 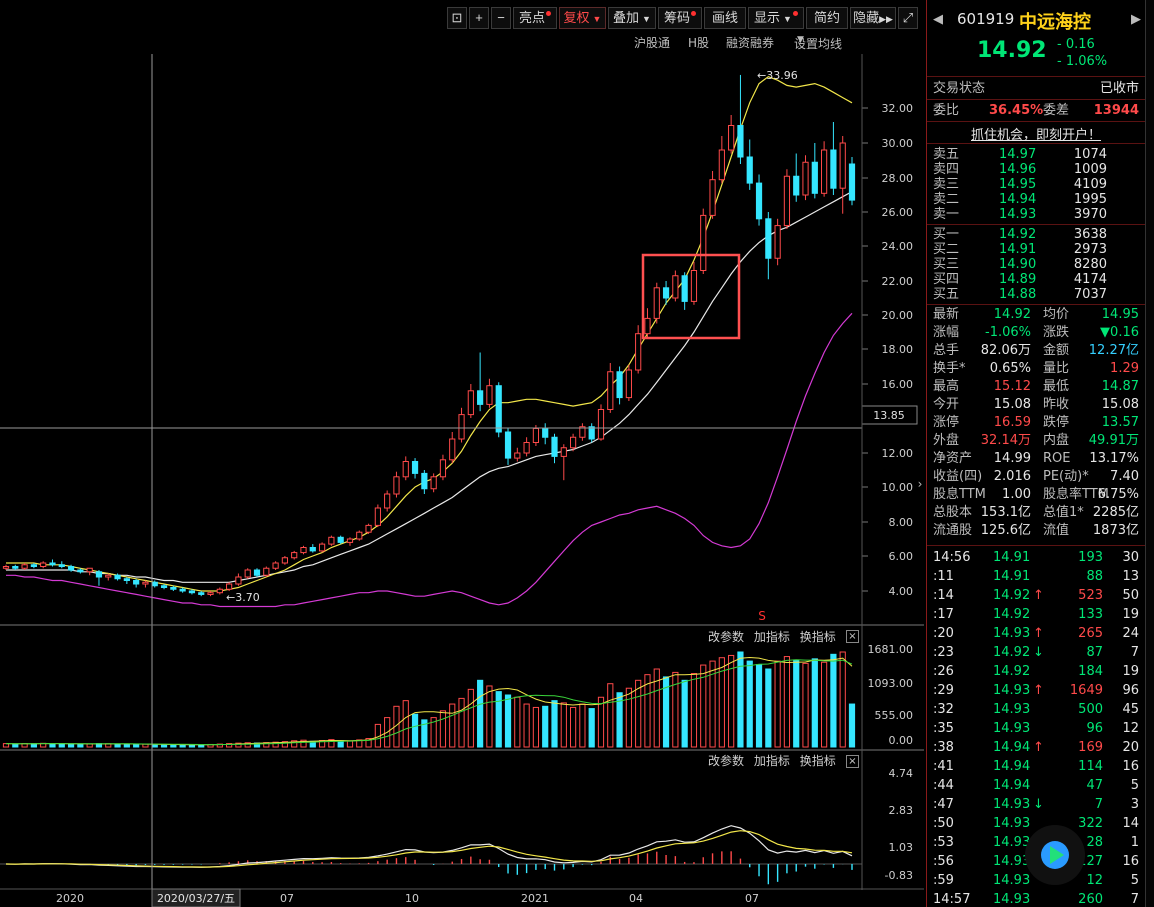 I want to click on order-label: 卖一, so click(x=946, y=214).